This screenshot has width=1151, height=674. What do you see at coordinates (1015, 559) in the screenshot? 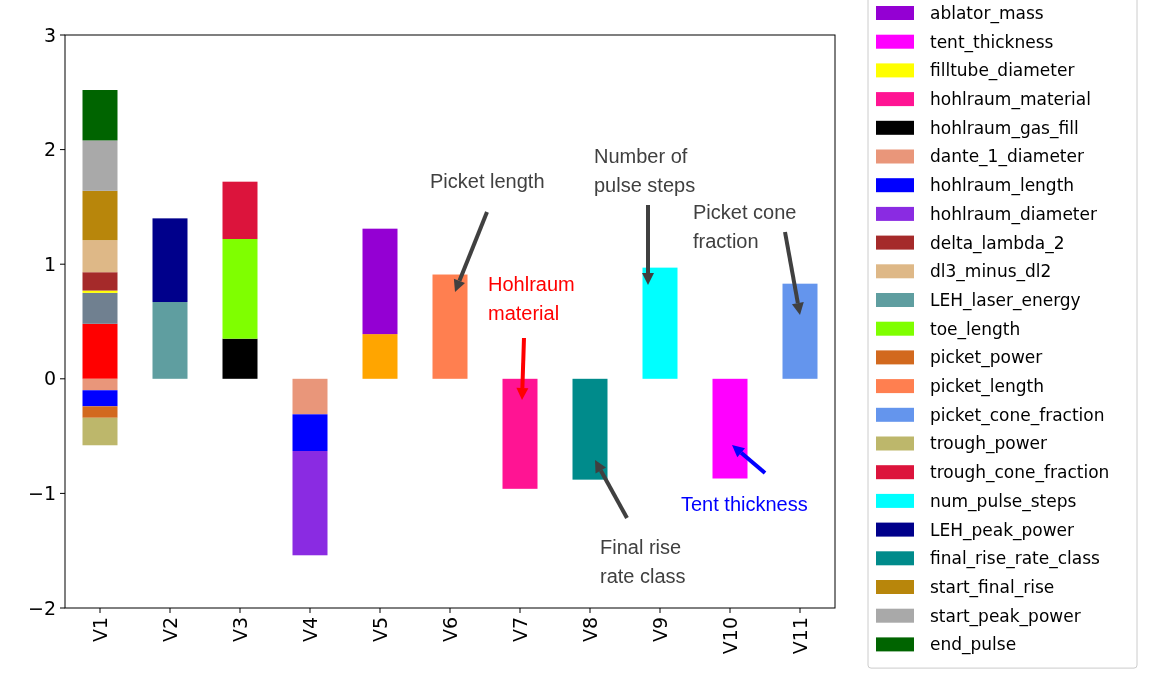
I see `legend-label: final_rise_rate_class` at bounding box center [1015, 559].